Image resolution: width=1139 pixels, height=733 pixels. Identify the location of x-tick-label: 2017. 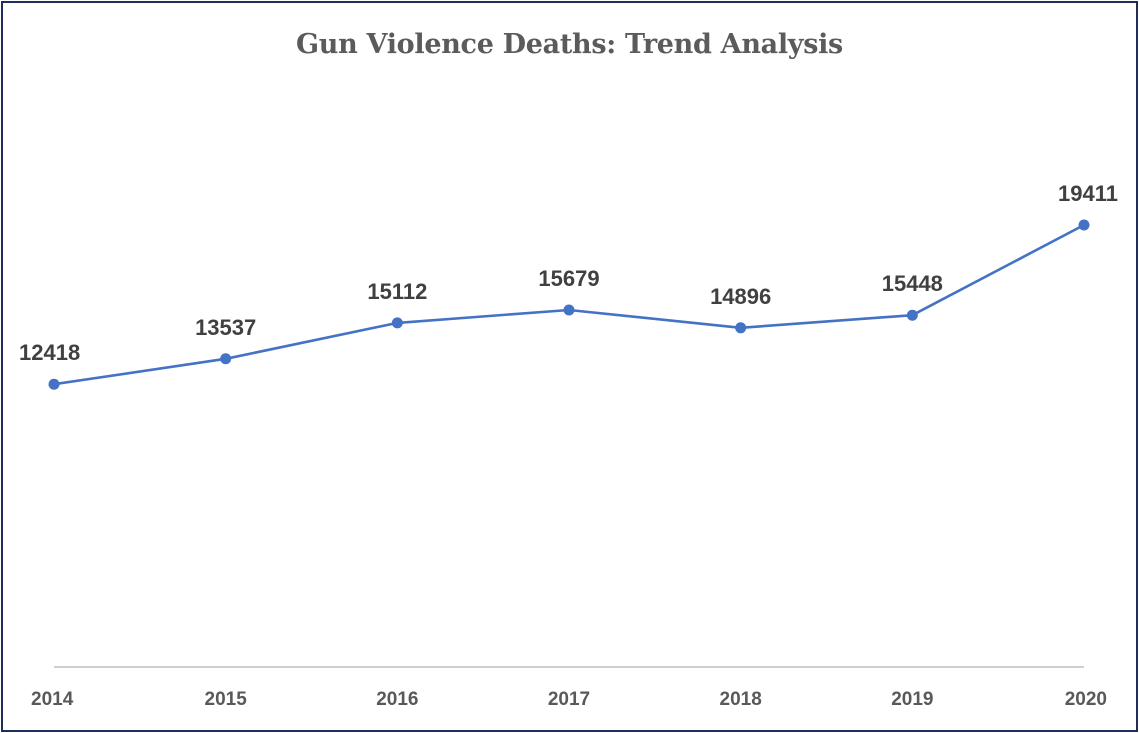
(569, 699).